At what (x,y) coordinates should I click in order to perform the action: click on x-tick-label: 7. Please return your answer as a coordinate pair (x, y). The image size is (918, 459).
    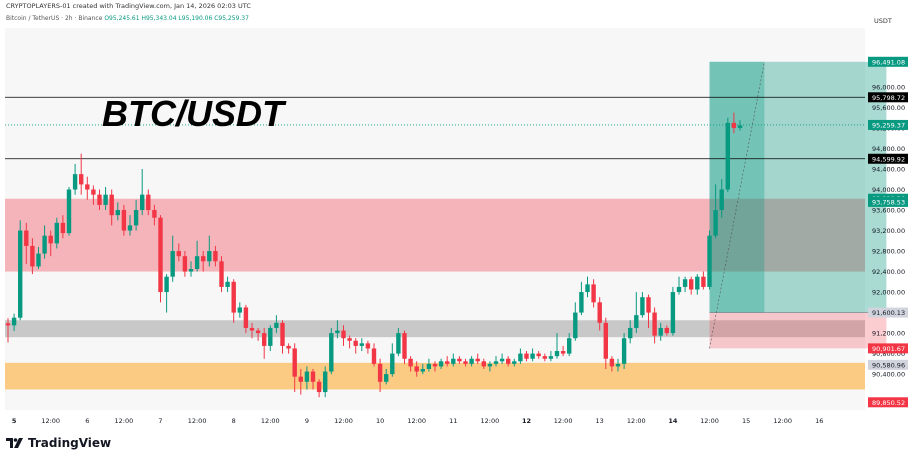
    Looking at the image, I should click on (160, 421).